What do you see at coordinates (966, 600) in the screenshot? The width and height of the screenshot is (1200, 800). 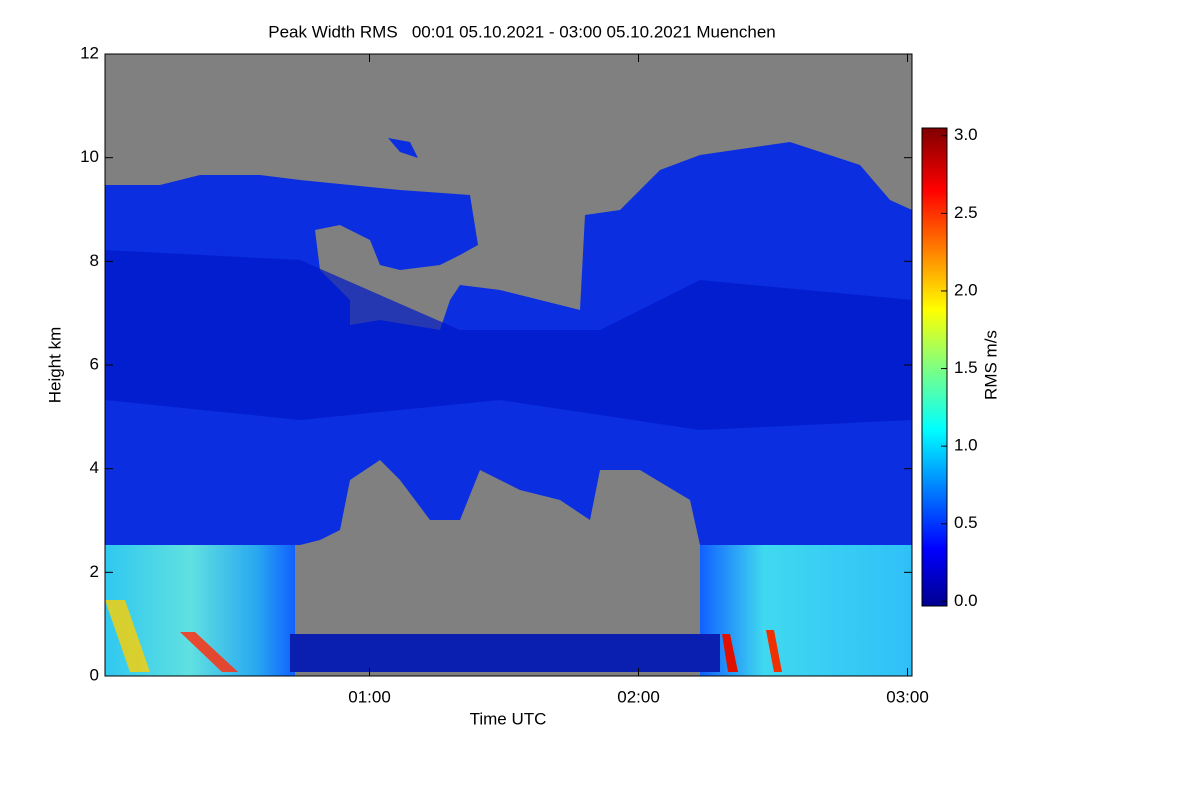 I see `colorbar-tick-label: 0.0` at bounding box center [966, 600].